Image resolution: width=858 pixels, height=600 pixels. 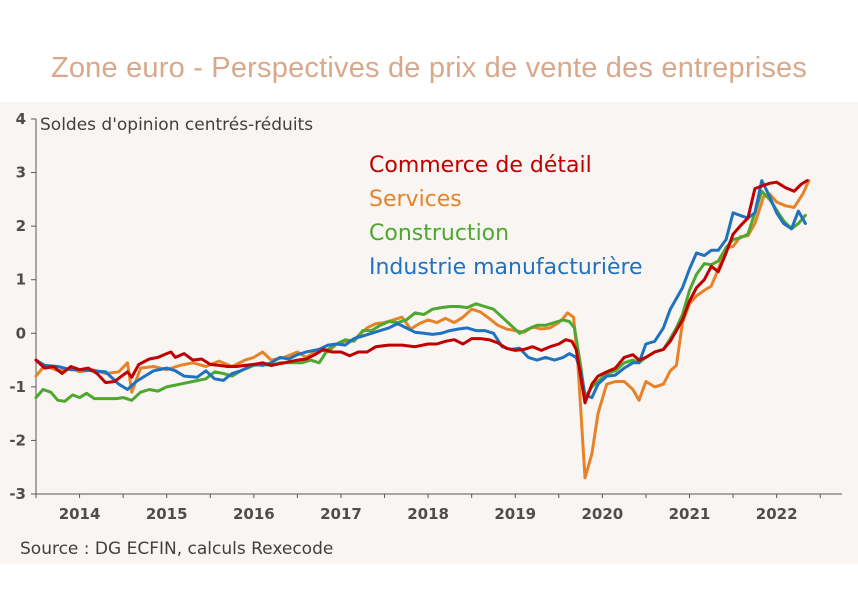 I want to click on y-axis-label: Soldes d'opinion centrés-réduits, so click(x=176, y=125).